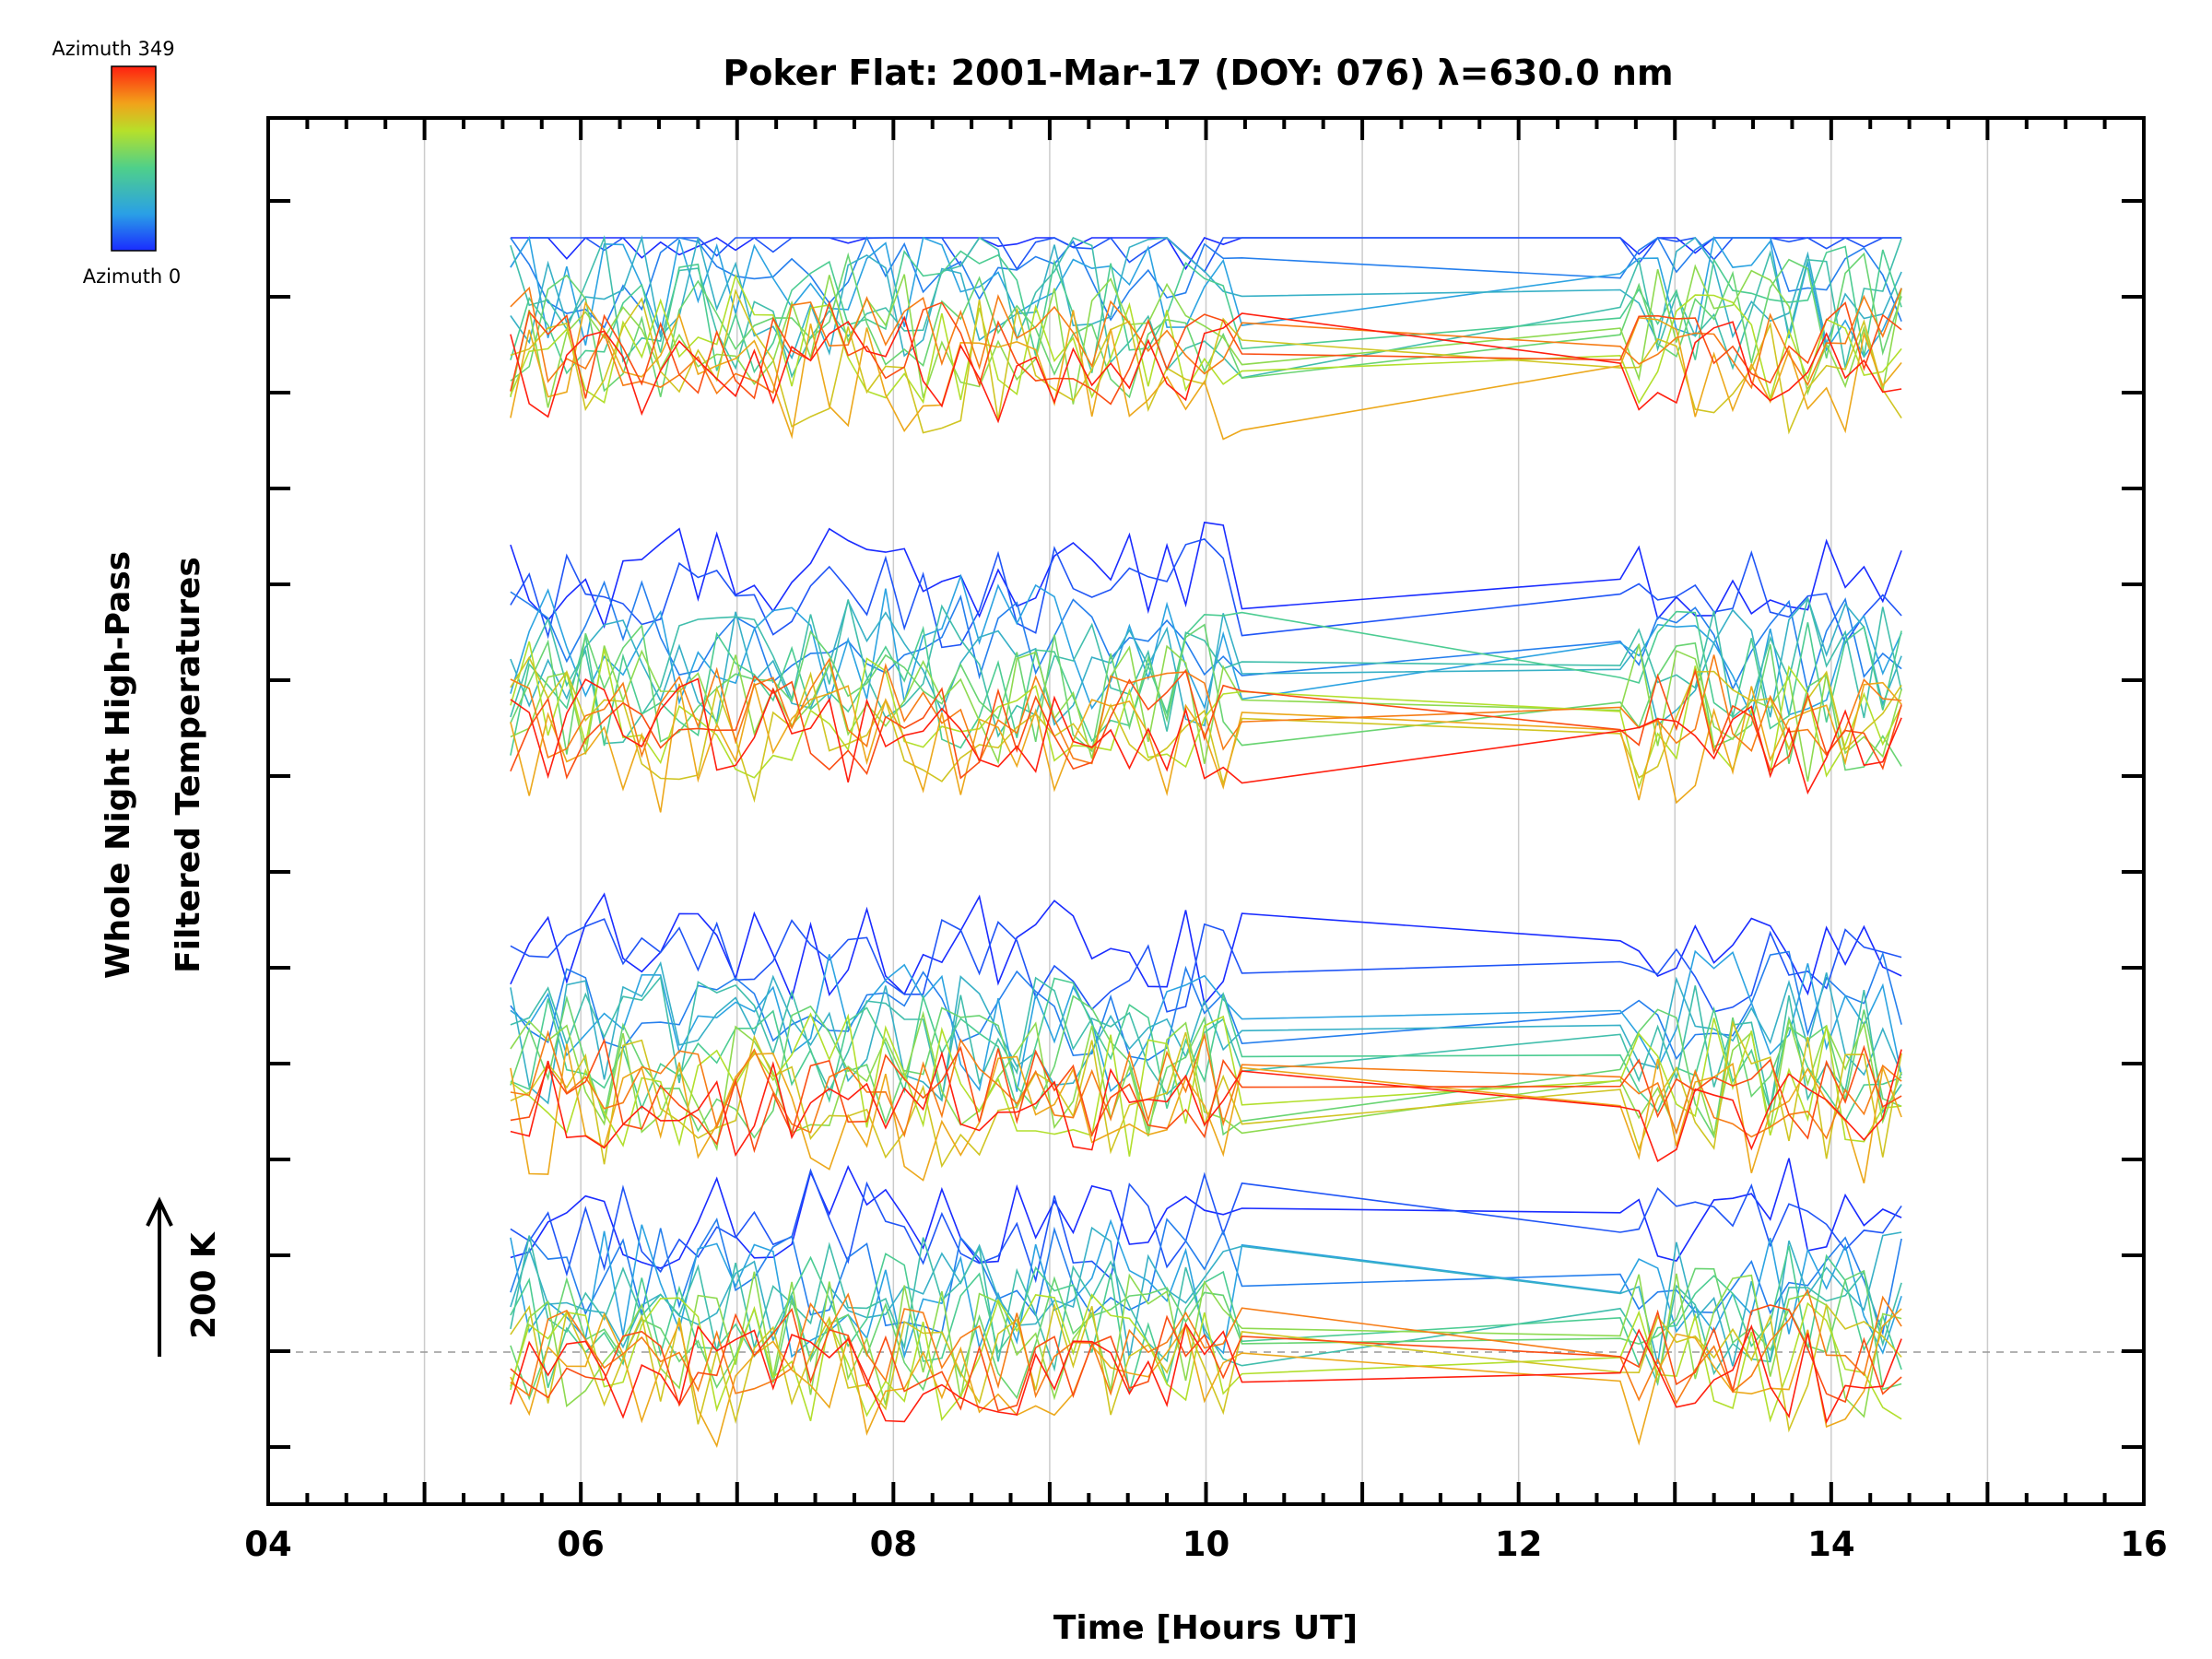  What do you see at coordinates (184, 1276) in the screenshot?
I see `scale-bar: 200 K` at bounding box center [184, 1276].